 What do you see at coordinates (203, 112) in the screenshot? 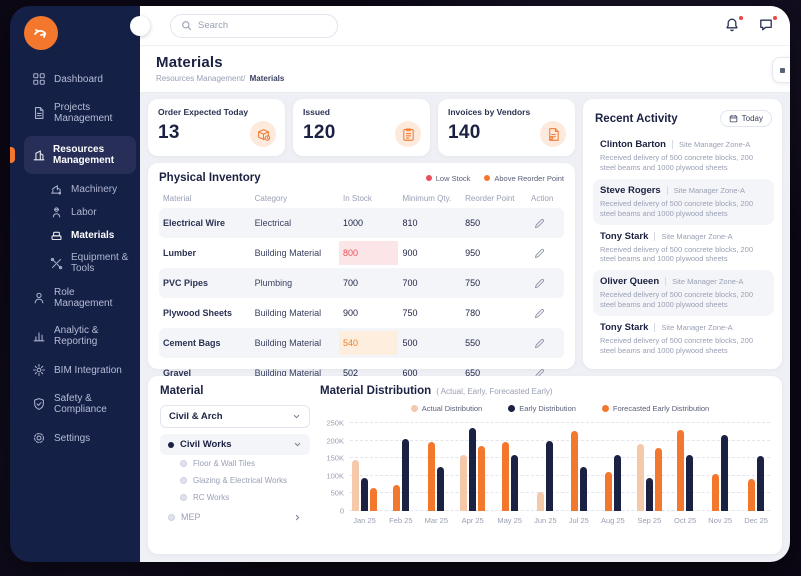
I see `stat-label: Order Expected Today` at bounding box center [203, 112].